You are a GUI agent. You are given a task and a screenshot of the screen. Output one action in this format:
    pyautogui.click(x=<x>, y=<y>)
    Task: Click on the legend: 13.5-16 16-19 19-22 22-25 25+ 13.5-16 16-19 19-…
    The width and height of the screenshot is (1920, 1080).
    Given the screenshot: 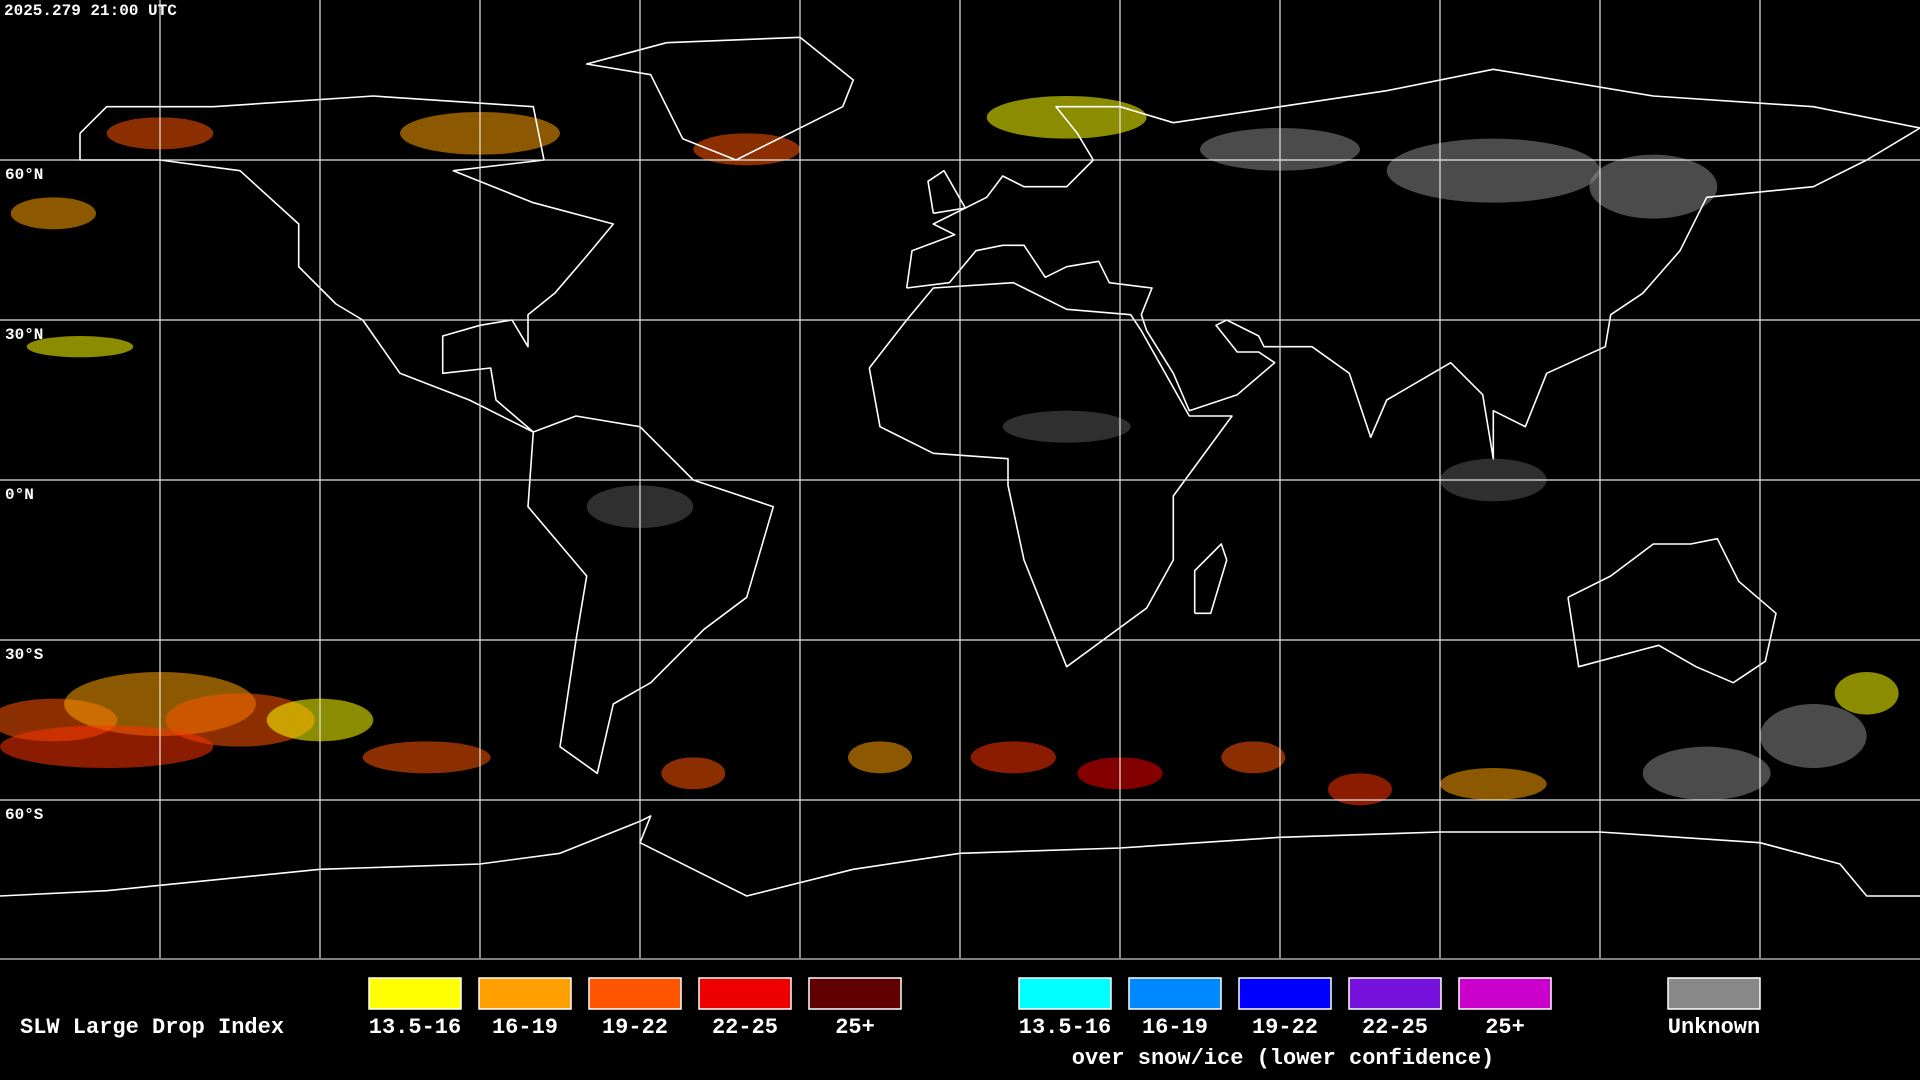 What is the action you would take?
    pyautogui.click(x=1064, y=1008)
    